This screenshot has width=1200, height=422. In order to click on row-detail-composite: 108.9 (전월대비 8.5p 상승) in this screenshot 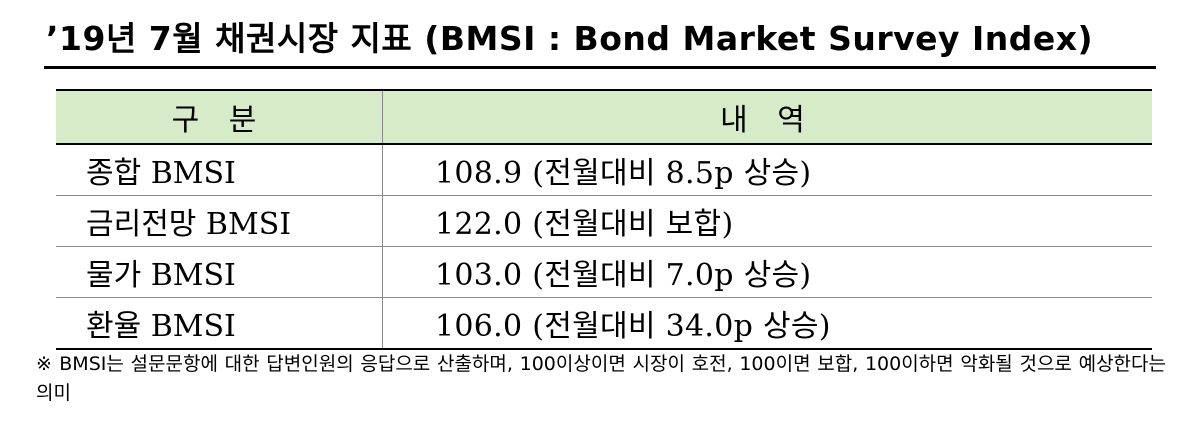, I will do `click(767, 169)`.